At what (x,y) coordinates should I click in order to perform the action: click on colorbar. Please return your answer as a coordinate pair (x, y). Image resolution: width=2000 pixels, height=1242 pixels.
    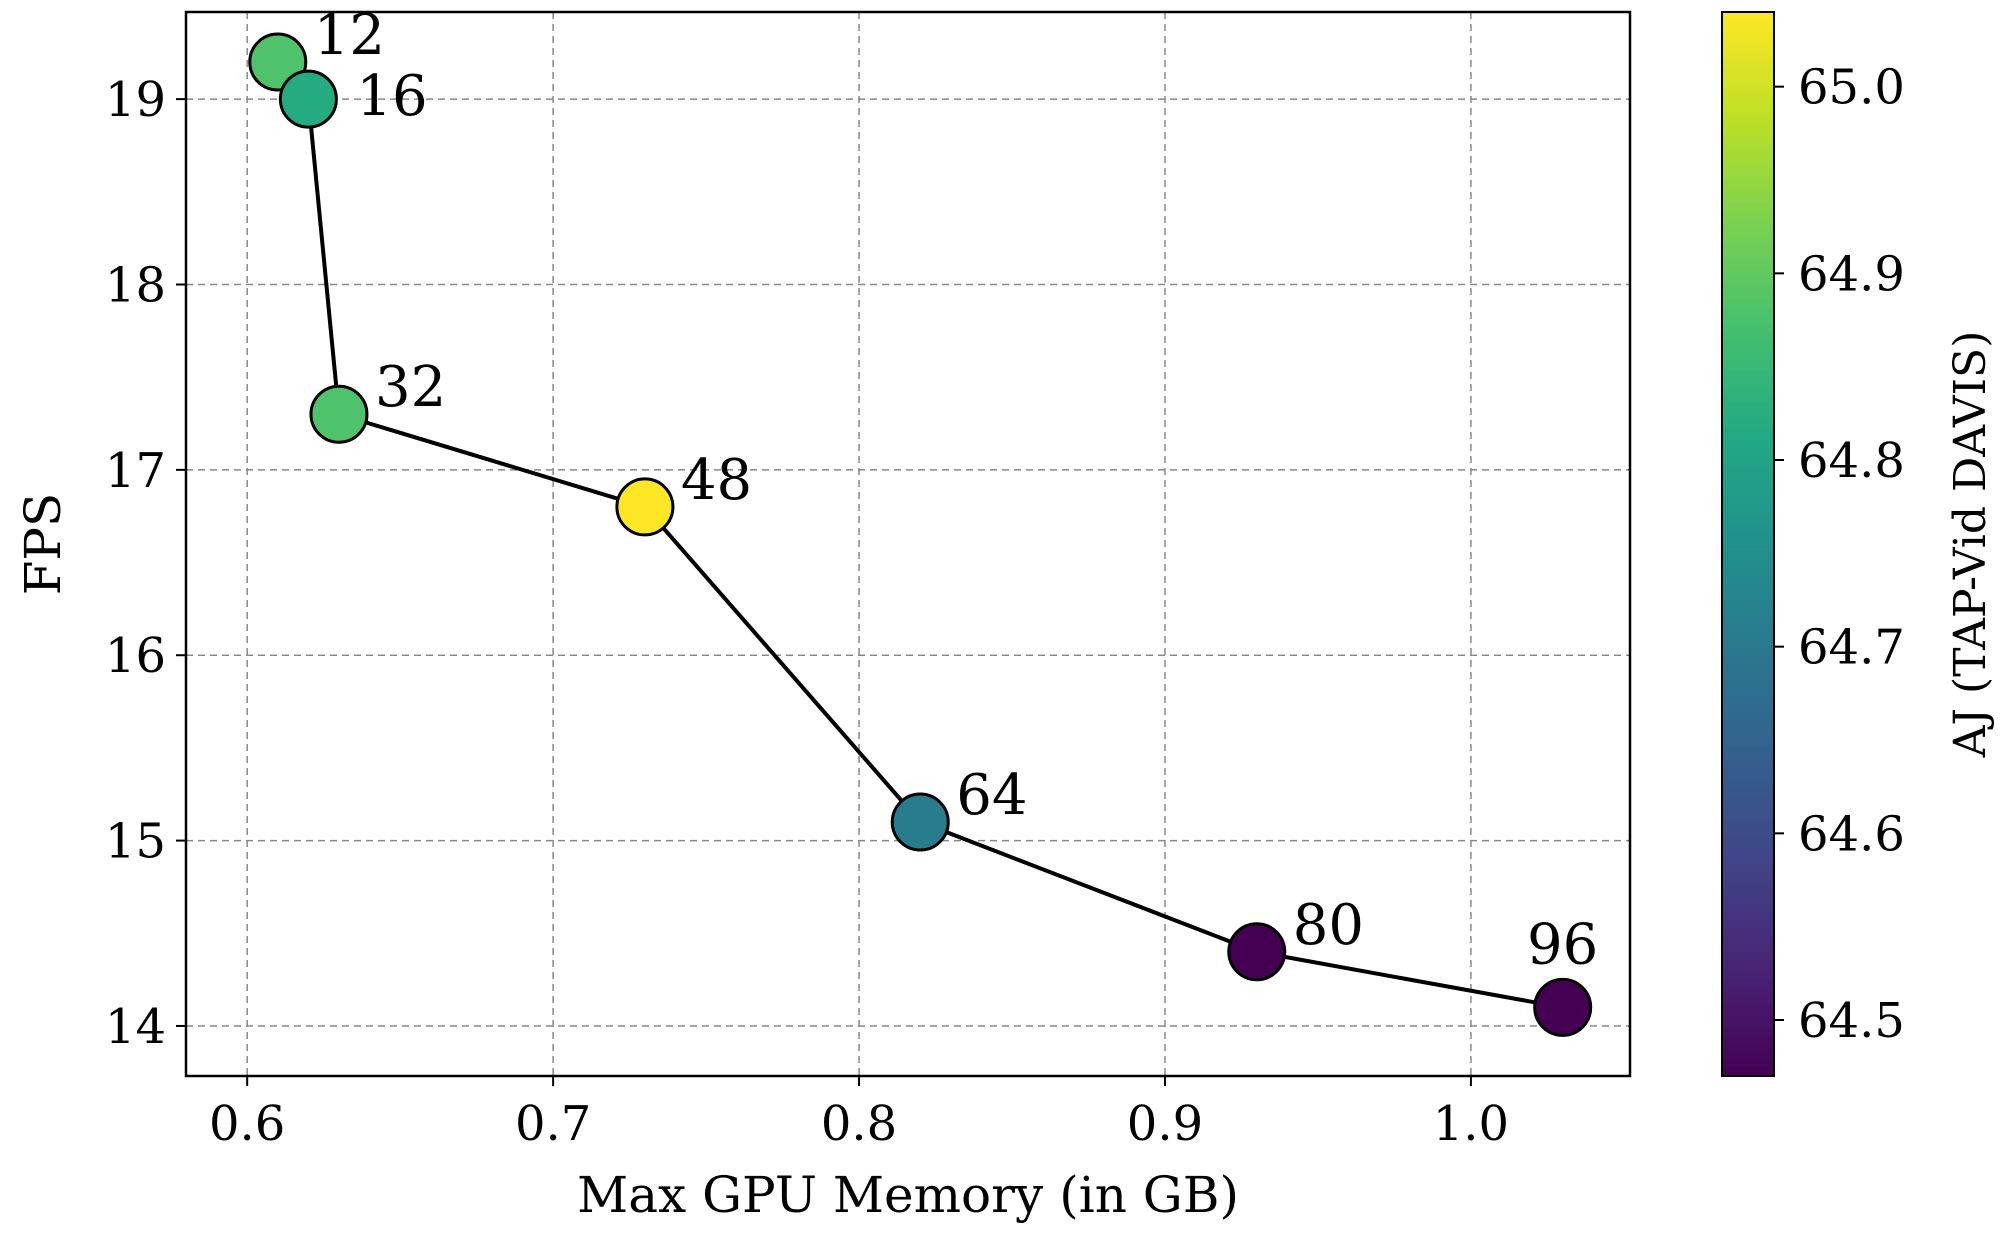
    Looking at the image, I should click on (1748, 544).